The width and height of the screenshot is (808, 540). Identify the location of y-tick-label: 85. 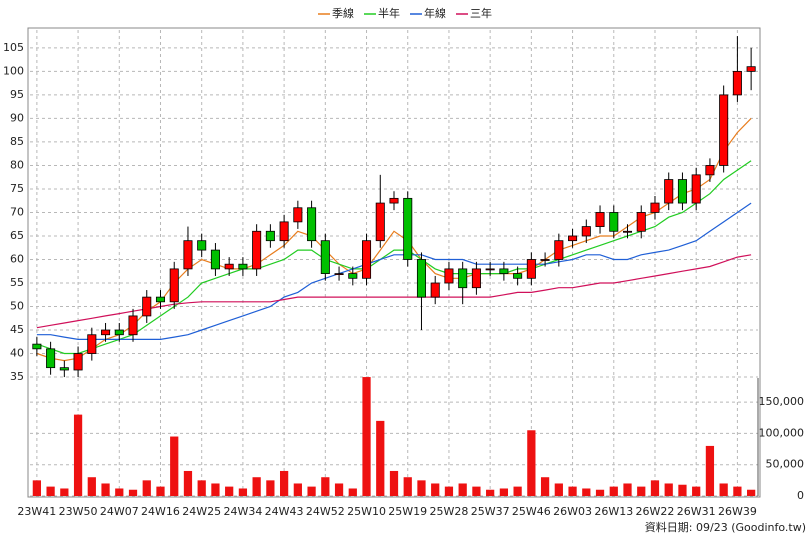
(17, 141).